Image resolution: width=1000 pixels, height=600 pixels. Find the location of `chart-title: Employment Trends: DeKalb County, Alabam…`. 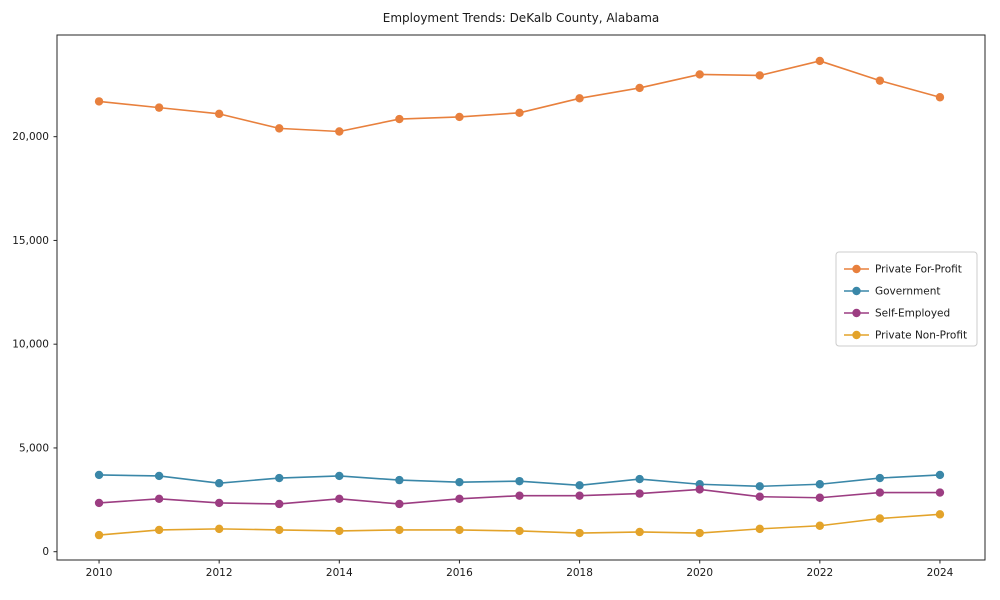

chart-title: Employment Trends: DeKalb County, Alabam… is located at coordinates (521, 18).